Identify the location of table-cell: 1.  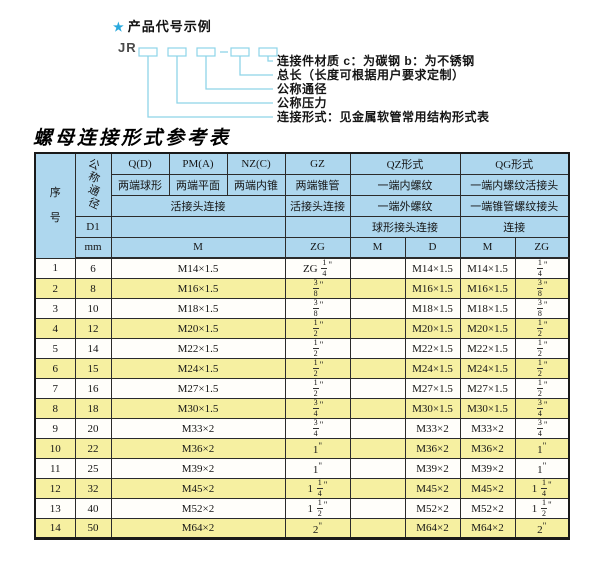
(55, 268).